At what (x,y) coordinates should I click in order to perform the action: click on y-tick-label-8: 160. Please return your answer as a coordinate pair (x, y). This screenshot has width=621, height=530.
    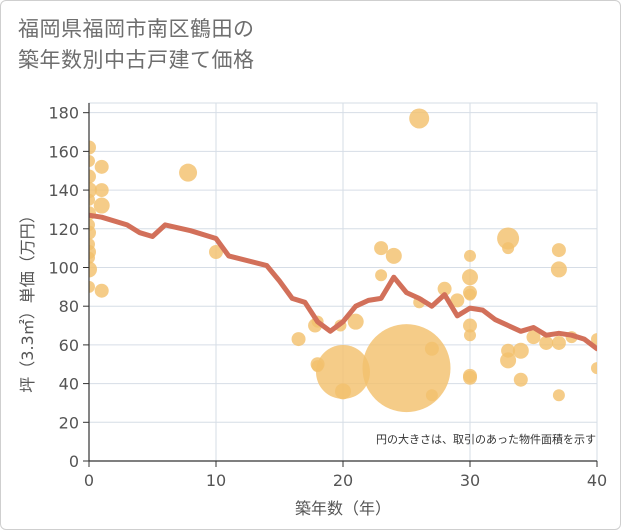
    Looking at the image, I should click on (63, 151).